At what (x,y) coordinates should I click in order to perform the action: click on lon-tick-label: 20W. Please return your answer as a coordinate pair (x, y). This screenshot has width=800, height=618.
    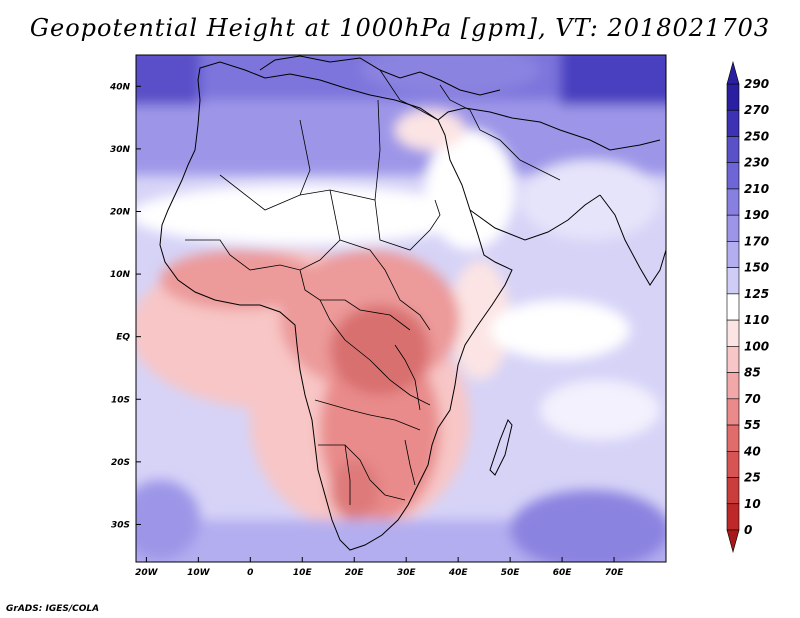
    Looking at the image, I should click on (147, 573).